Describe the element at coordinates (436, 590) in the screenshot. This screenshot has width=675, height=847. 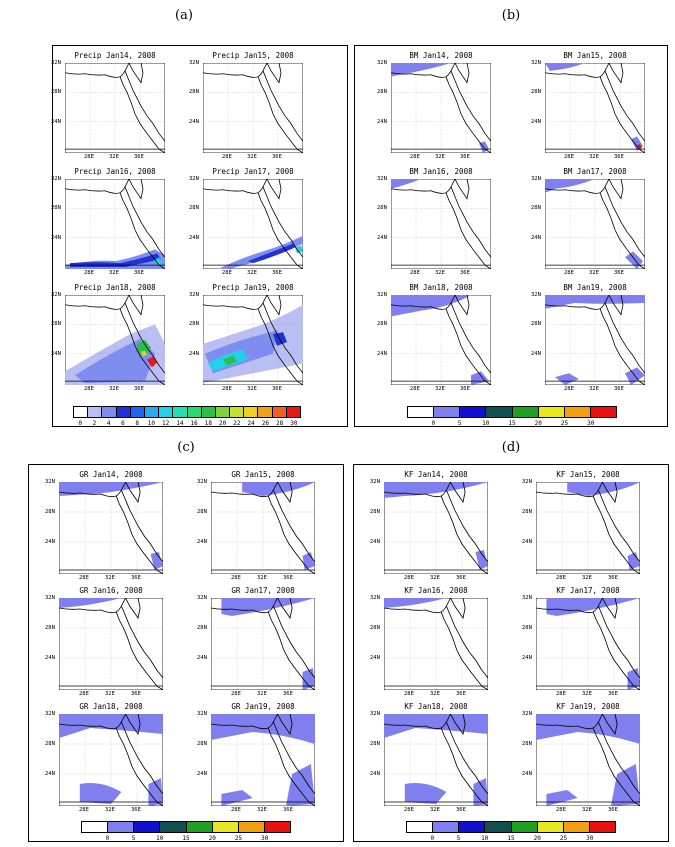
I see `map-title: KF Jan16, 2008` at that location.